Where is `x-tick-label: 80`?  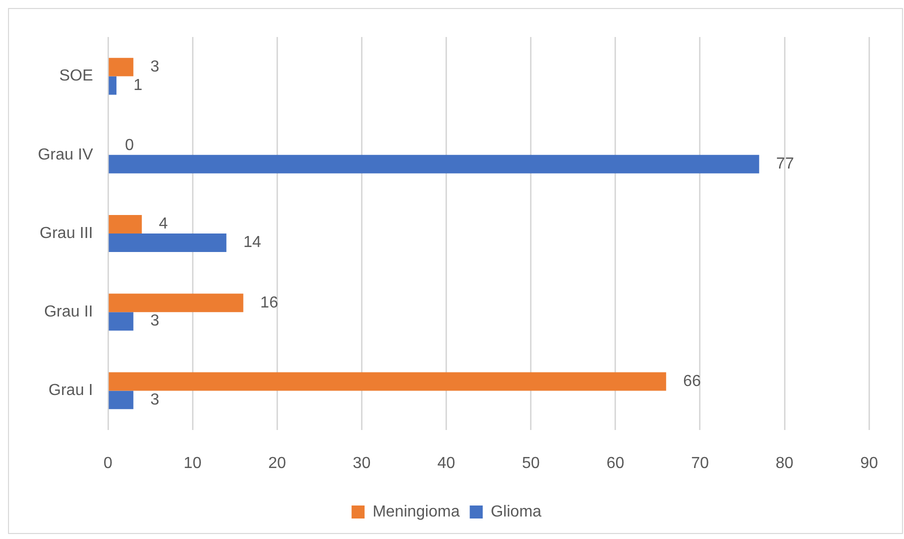 x-tick-label: 80 is located at coordinates (785, 463).